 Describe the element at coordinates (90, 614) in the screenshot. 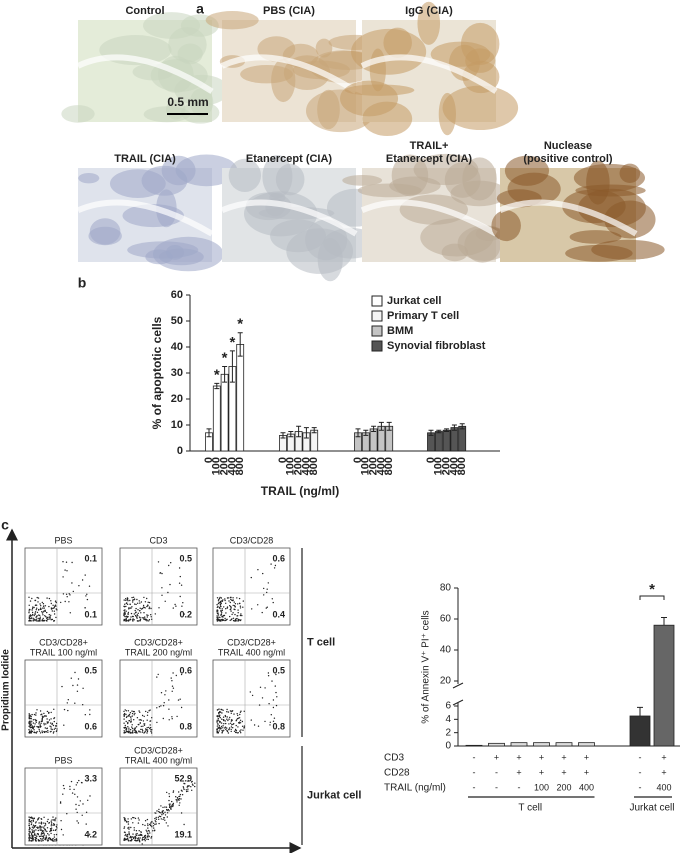

I see `quadrant-value: 0.1` at that location.